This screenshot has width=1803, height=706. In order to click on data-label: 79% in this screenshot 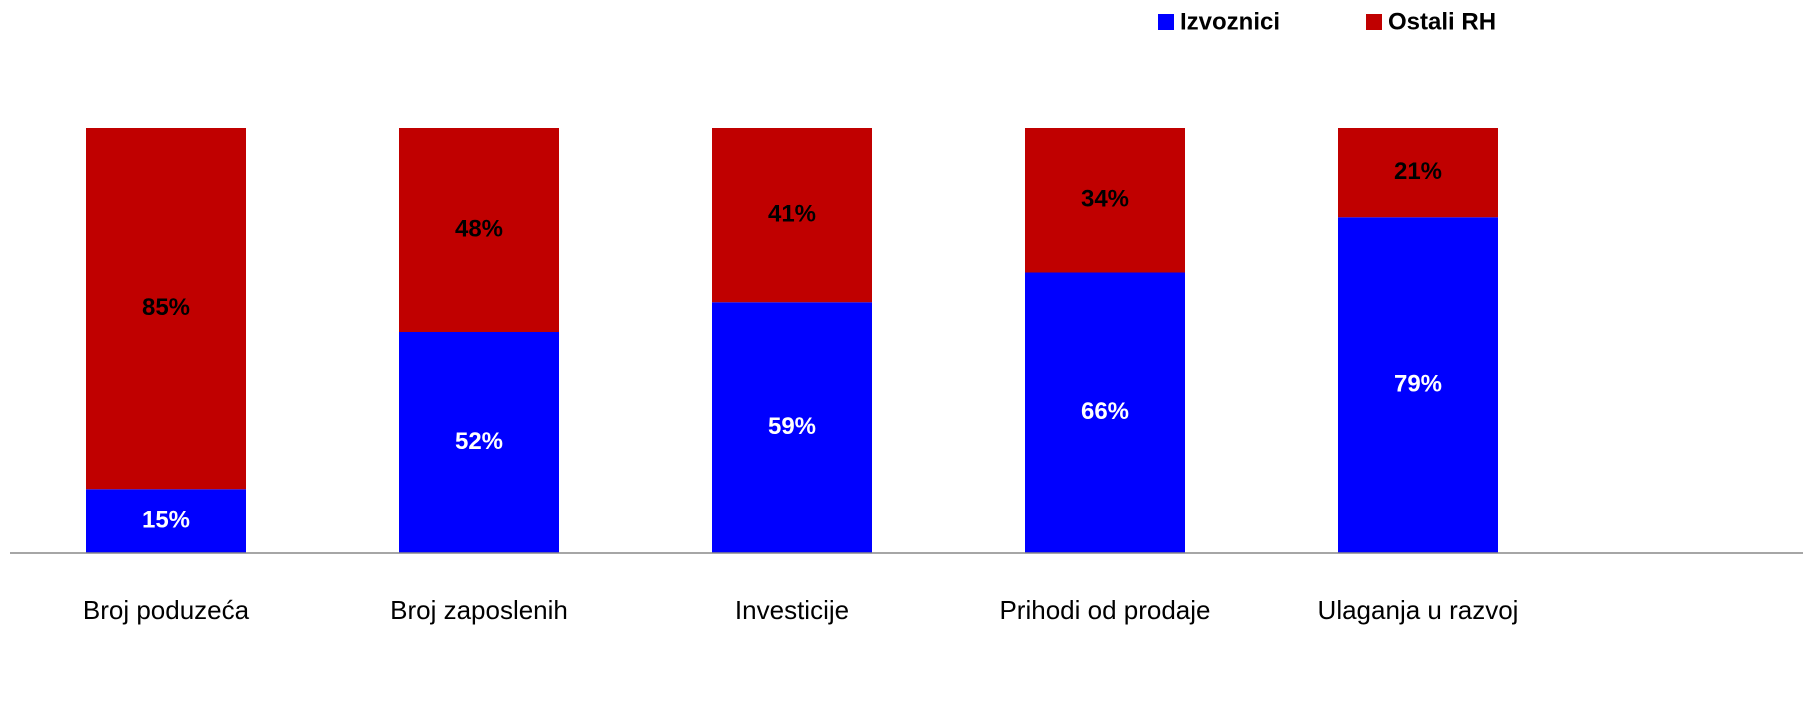, I will do `click(1418, 383)`.